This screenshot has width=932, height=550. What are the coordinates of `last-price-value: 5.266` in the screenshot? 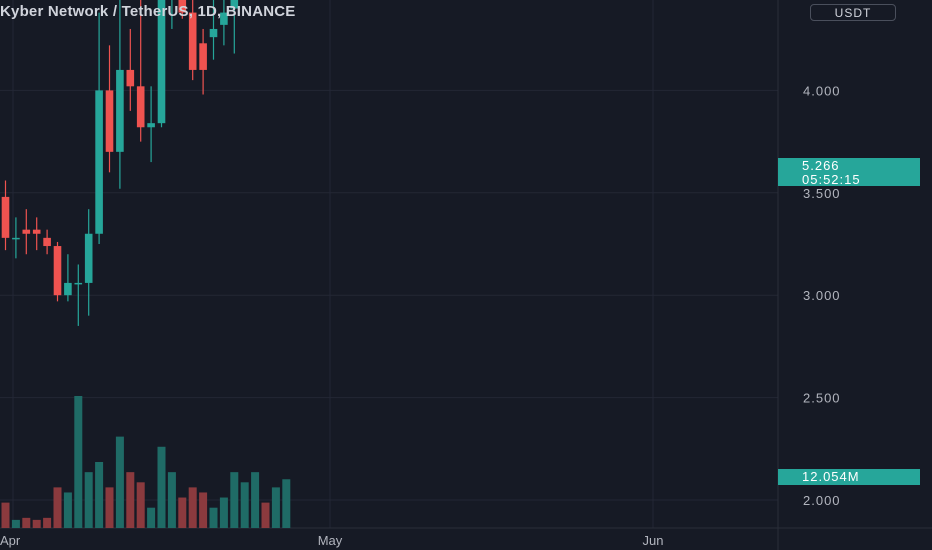 It's located at (821, 165).